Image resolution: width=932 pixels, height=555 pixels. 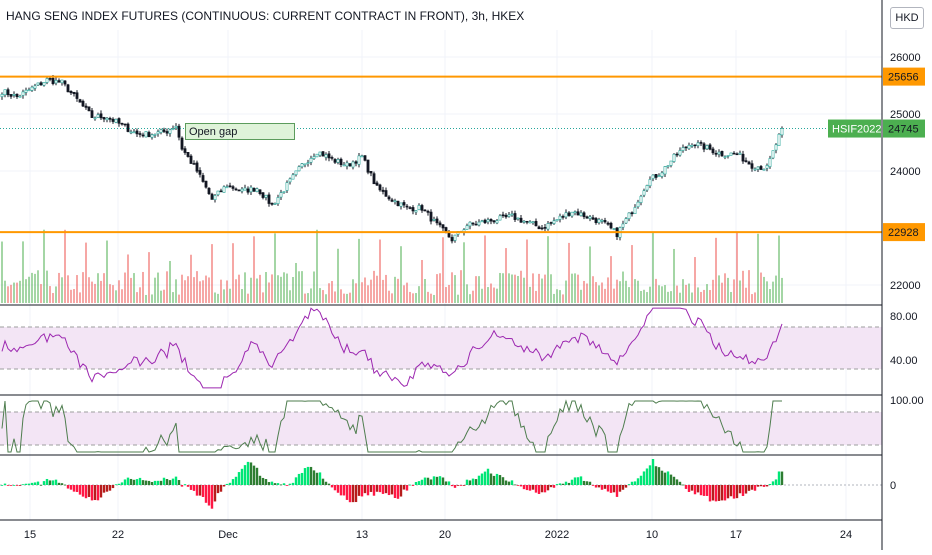 I want to click on price-tick-label: 25000, so click(x=905, y=115).